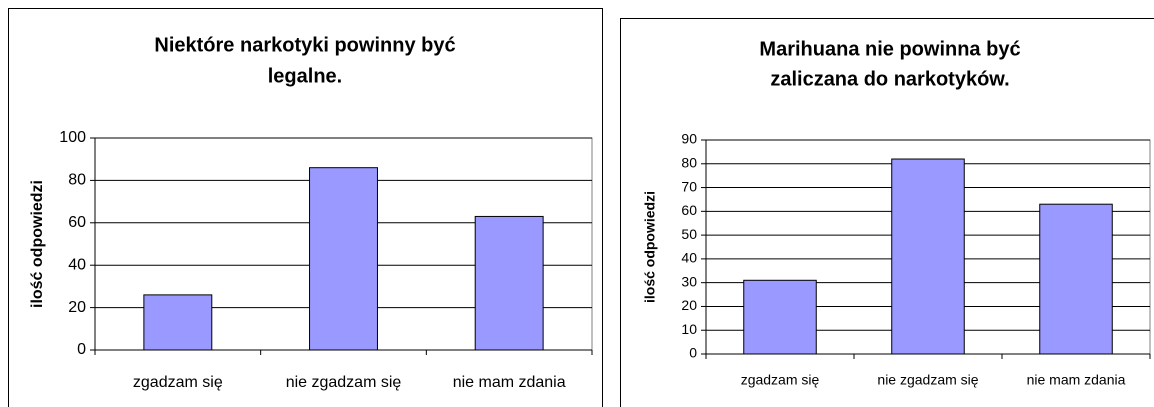  What do you see at coordinates (72, 137) in the screenshot?
I see `y-tick-label: 100` at bounding box center [72, 137].